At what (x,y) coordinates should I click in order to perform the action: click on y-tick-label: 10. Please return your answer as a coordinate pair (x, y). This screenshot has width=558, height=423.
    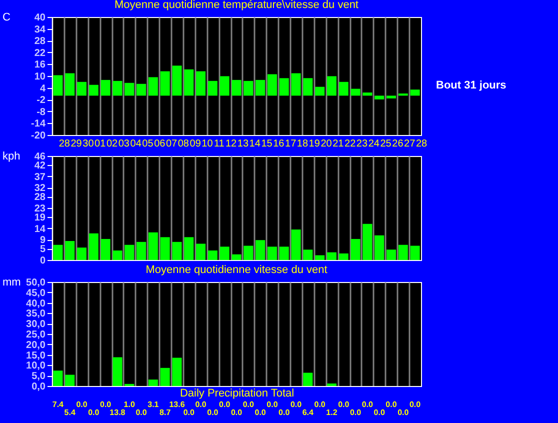
    Looking at the image, I should click on (40, 77).